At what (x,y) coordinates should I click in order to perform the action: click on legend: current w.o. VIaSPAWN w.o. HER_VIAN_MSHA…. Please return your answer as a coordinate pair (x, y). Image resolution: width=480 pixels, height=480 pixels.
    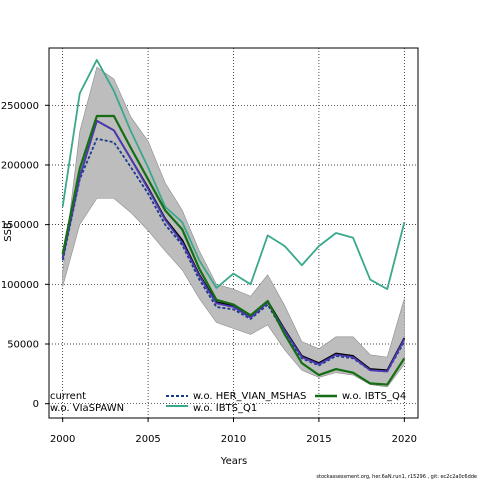
    Looking at the image, I should click on (228, 402).